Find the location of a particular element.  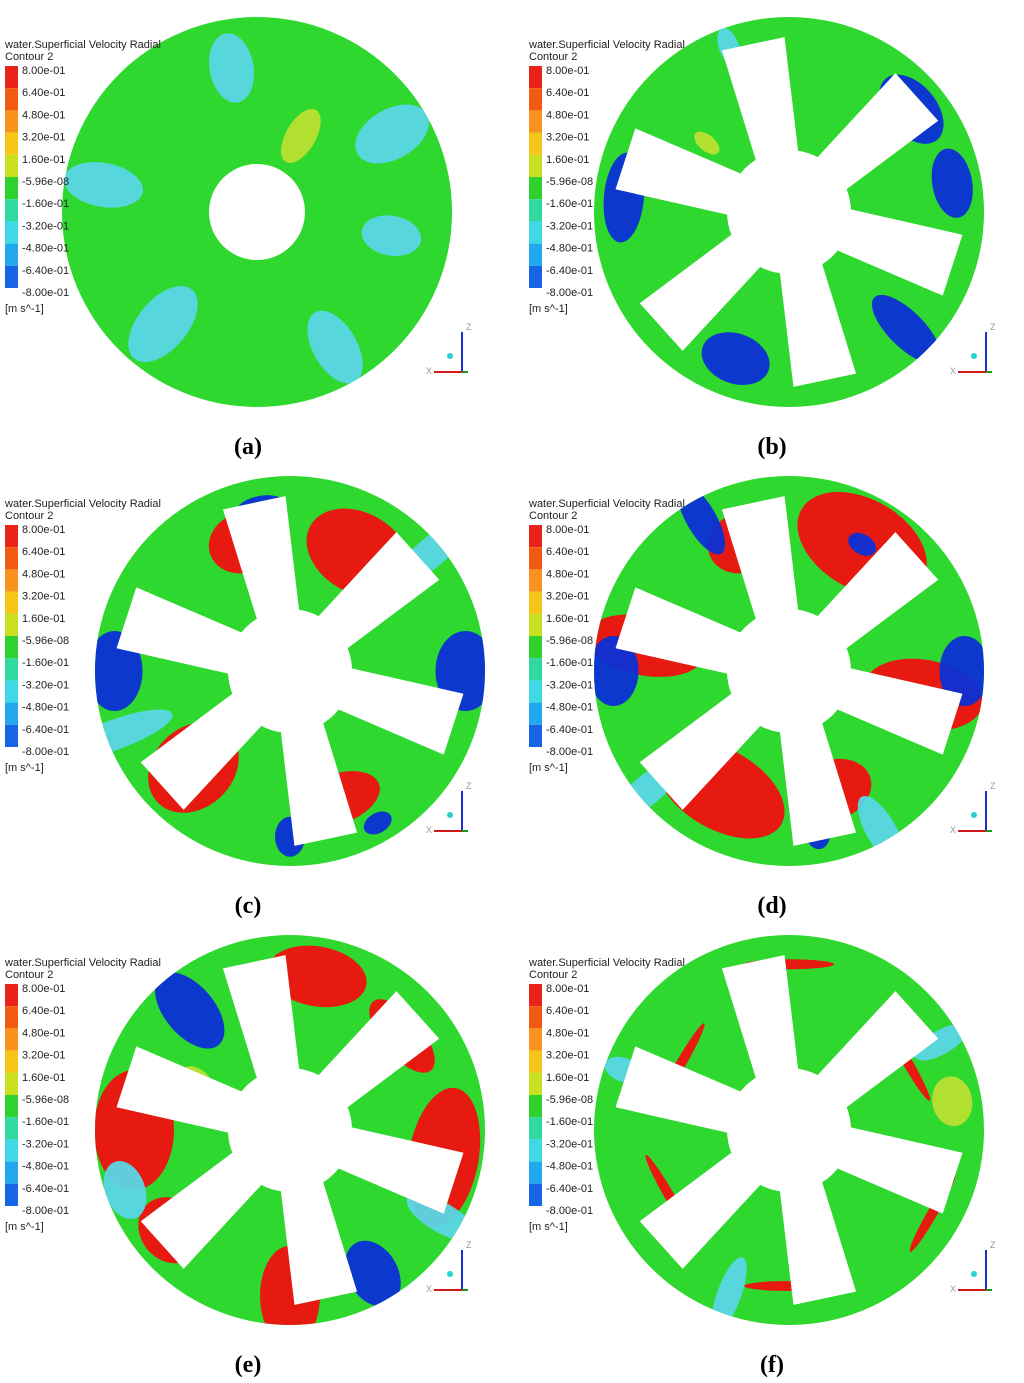

caption: (b) is located at coordinates (771, 447).